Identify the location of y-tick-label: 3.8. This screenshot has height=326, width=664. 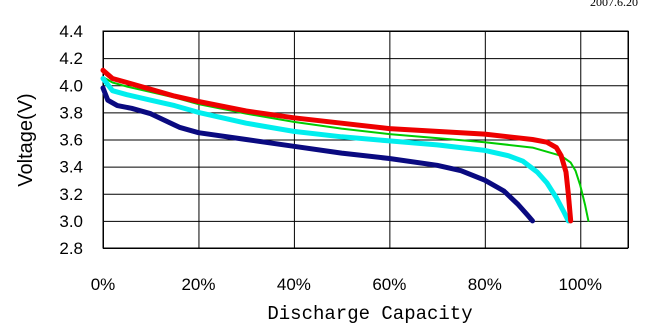
(71, 112).